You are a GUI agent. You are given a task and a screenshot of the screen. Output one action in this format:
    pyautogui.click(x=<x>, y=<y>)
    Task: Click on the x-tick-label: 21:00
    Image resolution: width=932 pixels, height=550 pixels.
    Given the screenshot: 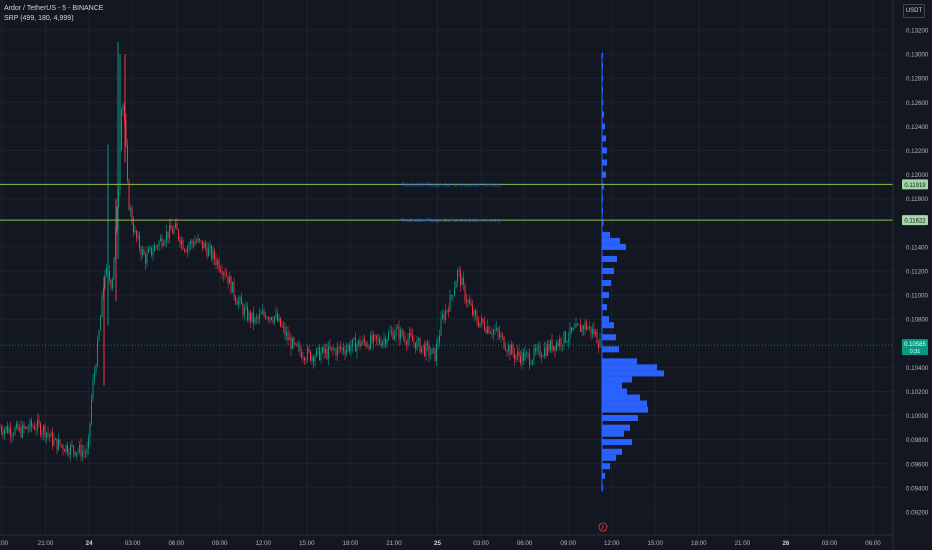 What is the action you would take?
    pyautogui.click(x=394, y=543)
    